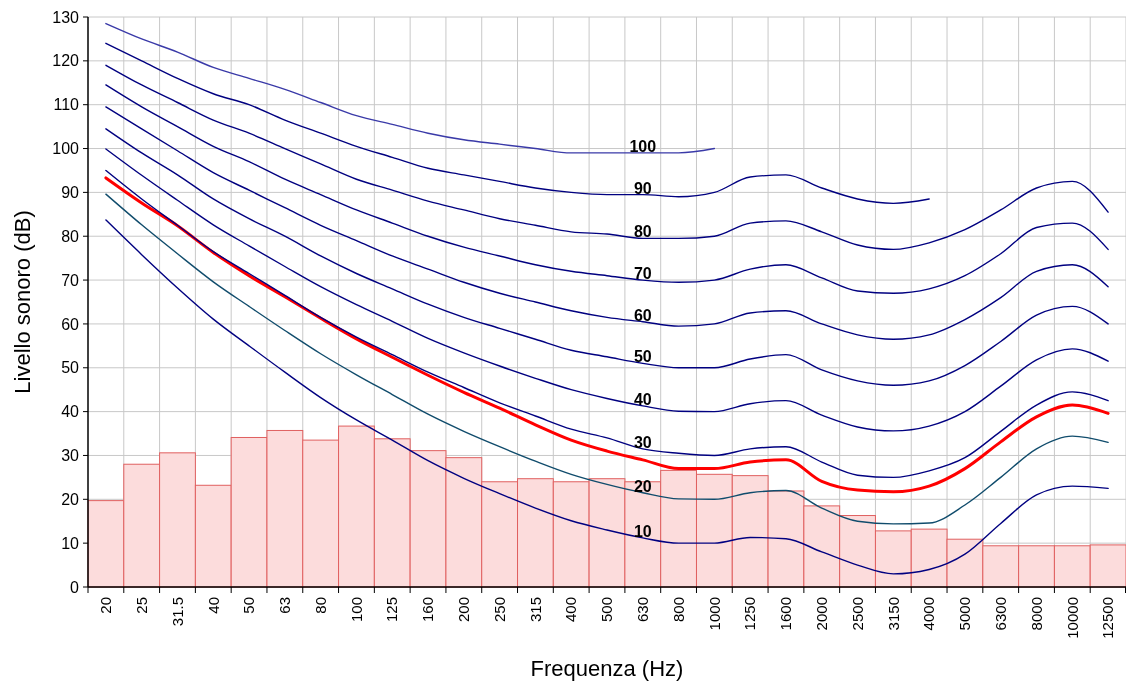  I want to click on x-tick-label: 200, so click(464, 610).